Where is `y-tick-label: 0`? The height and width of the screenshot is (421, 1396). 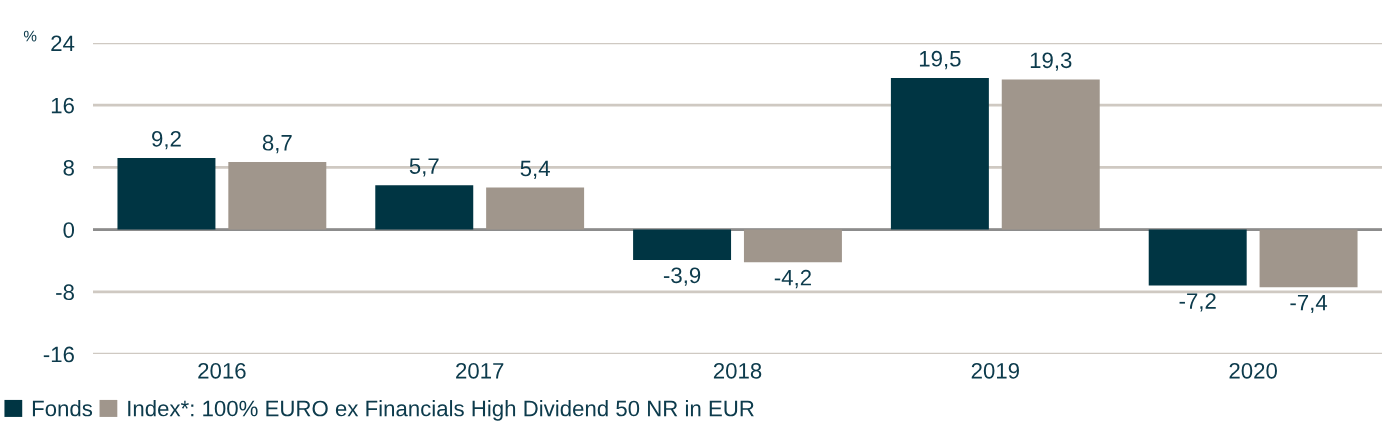 y-tick-label: 0 is located at coordinates (69, 230).